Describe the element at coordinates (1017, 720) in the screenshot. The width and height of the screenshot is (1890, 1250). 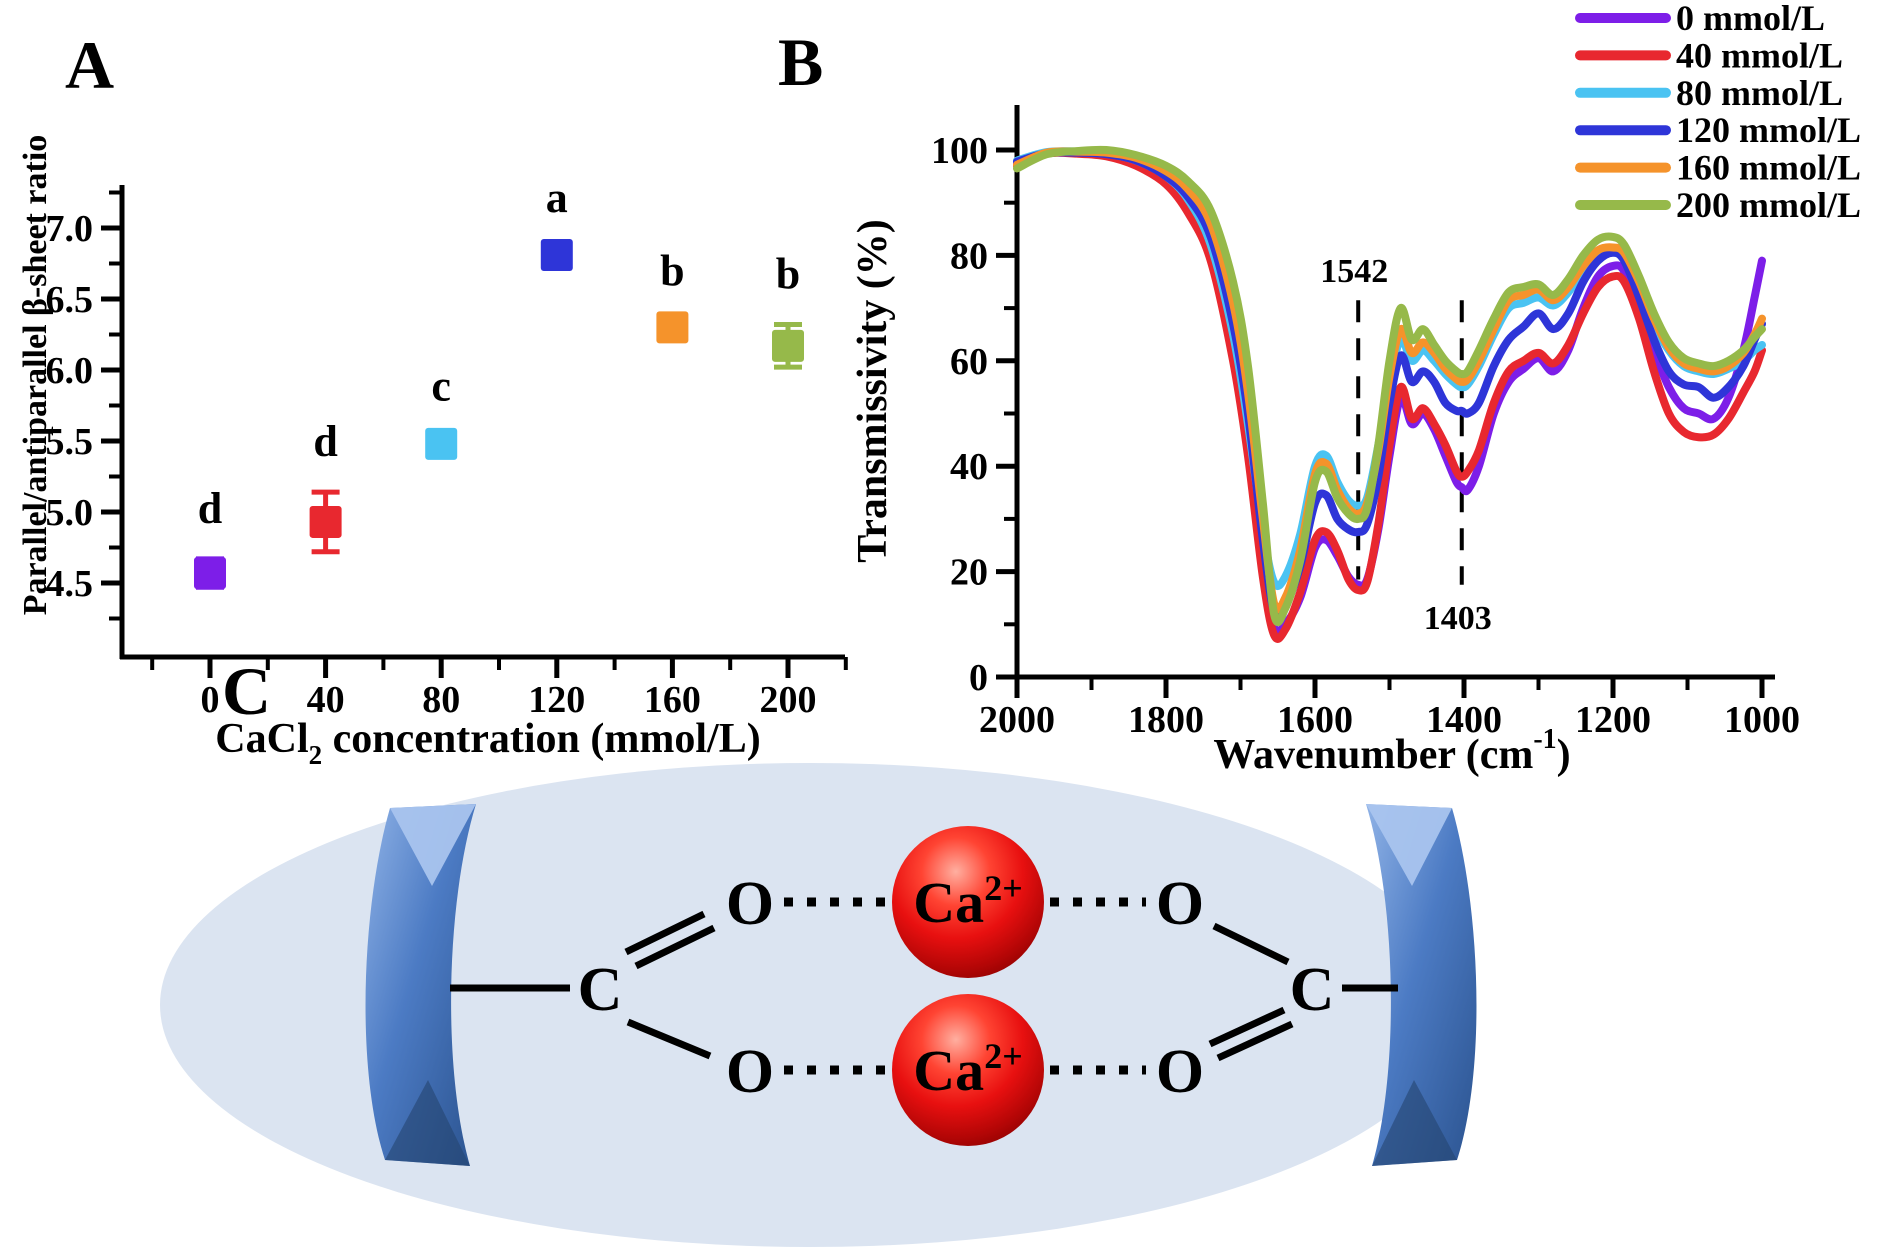
I see `x-tick-label: 2000` at that location.